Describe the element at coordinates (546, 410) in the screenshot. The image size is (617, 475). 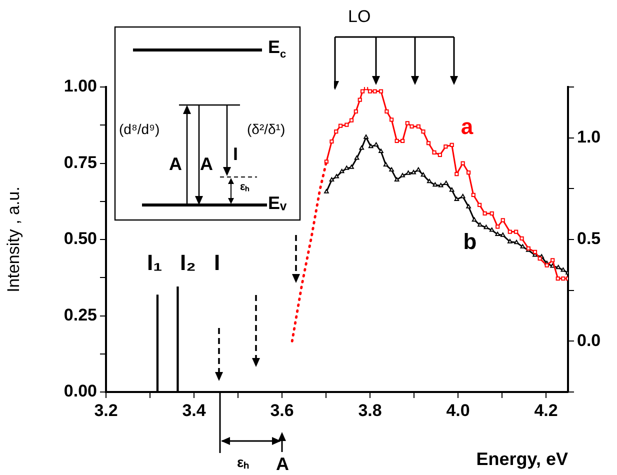
I see `x-tick-label: 4.2` at that location.